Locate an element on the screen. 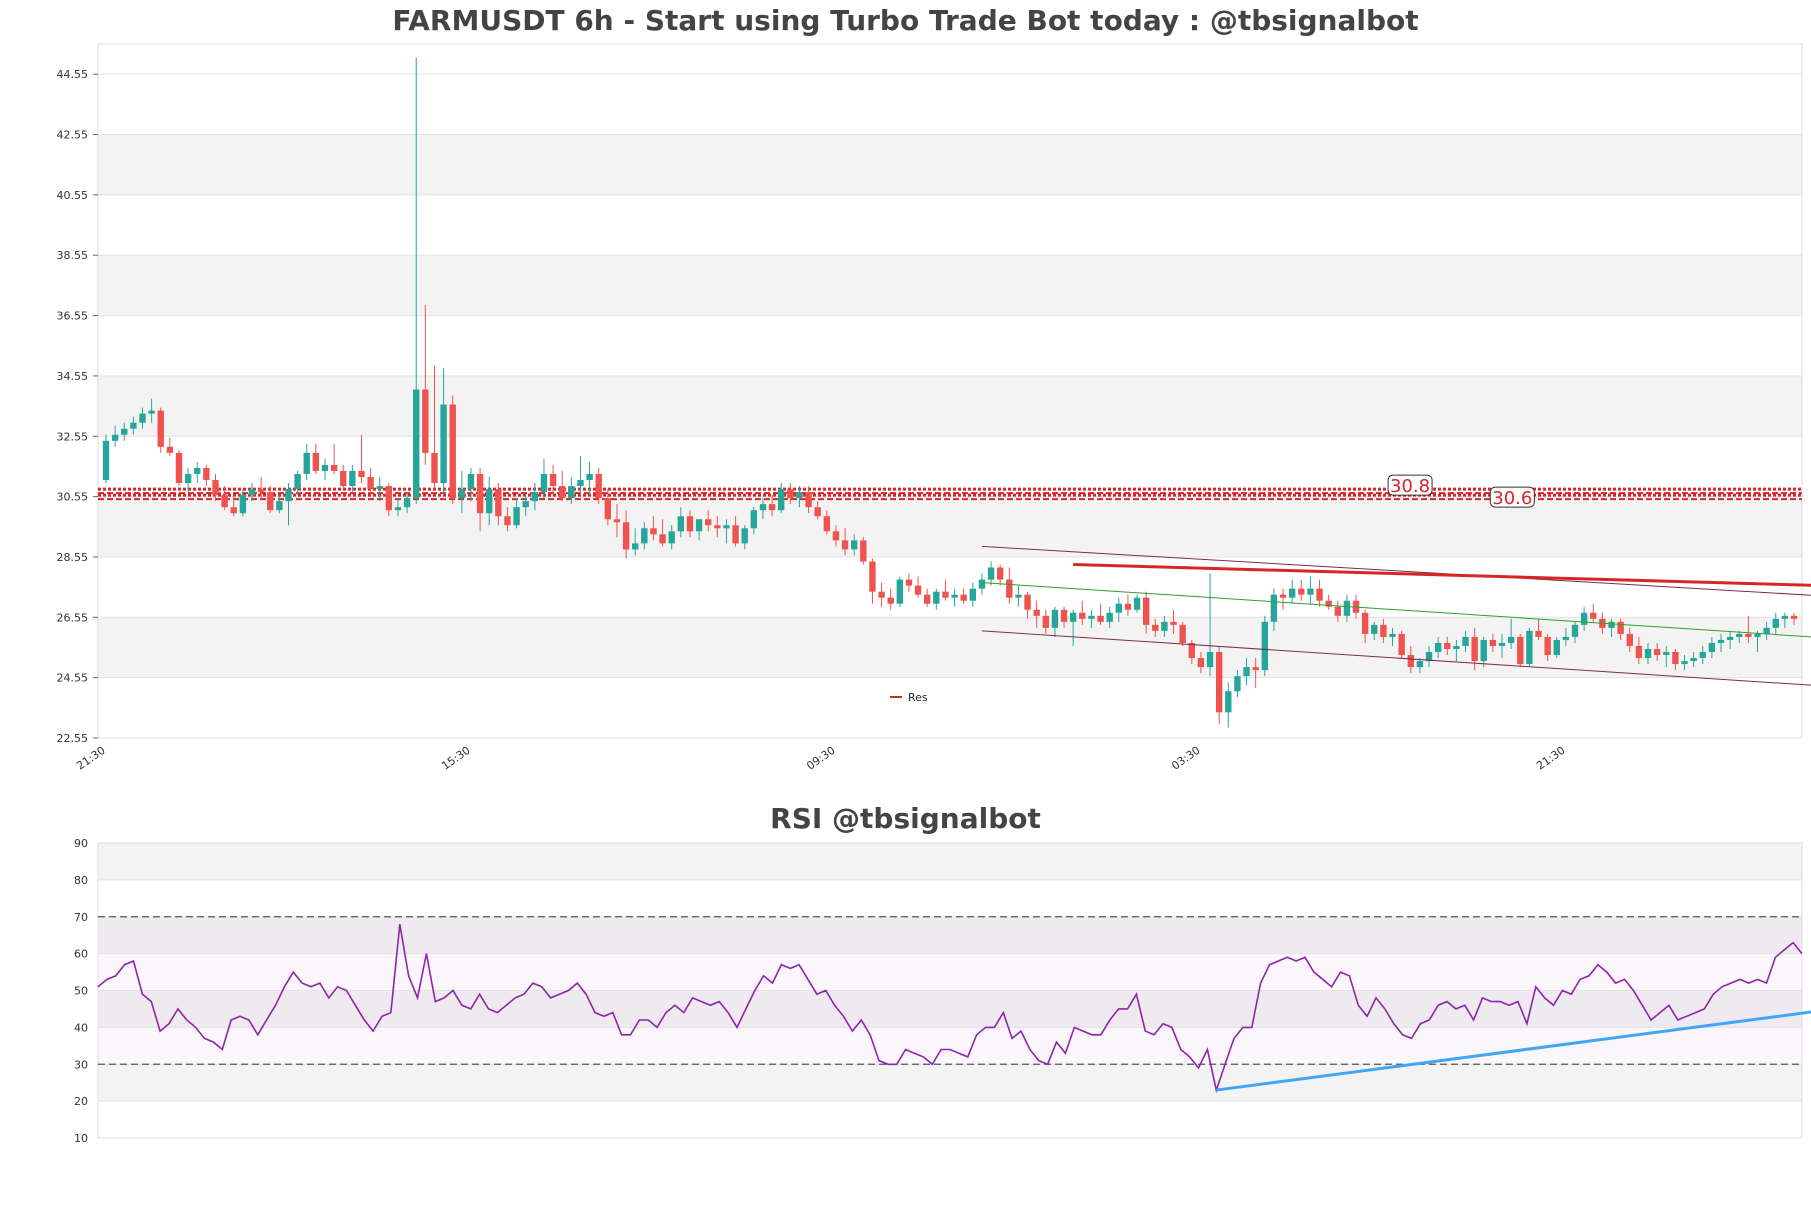  rsi-trend-line is located at coordinates (1513, 1051).